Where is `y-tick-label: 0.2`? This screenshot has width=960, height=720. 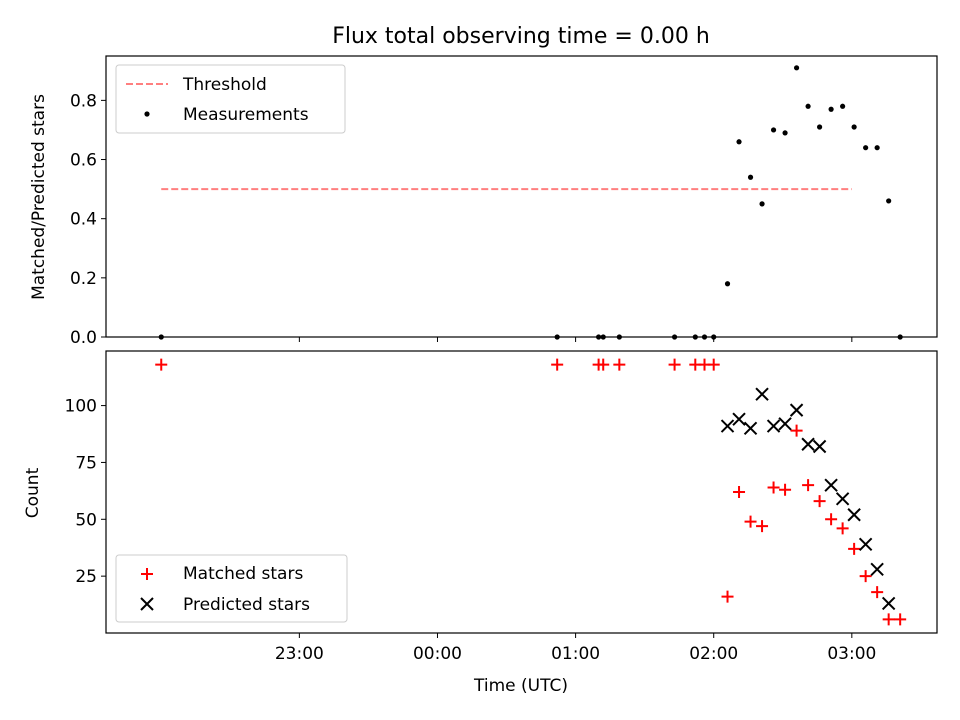 y-tick-label: 0.2 is located at coordinates (83, 279).